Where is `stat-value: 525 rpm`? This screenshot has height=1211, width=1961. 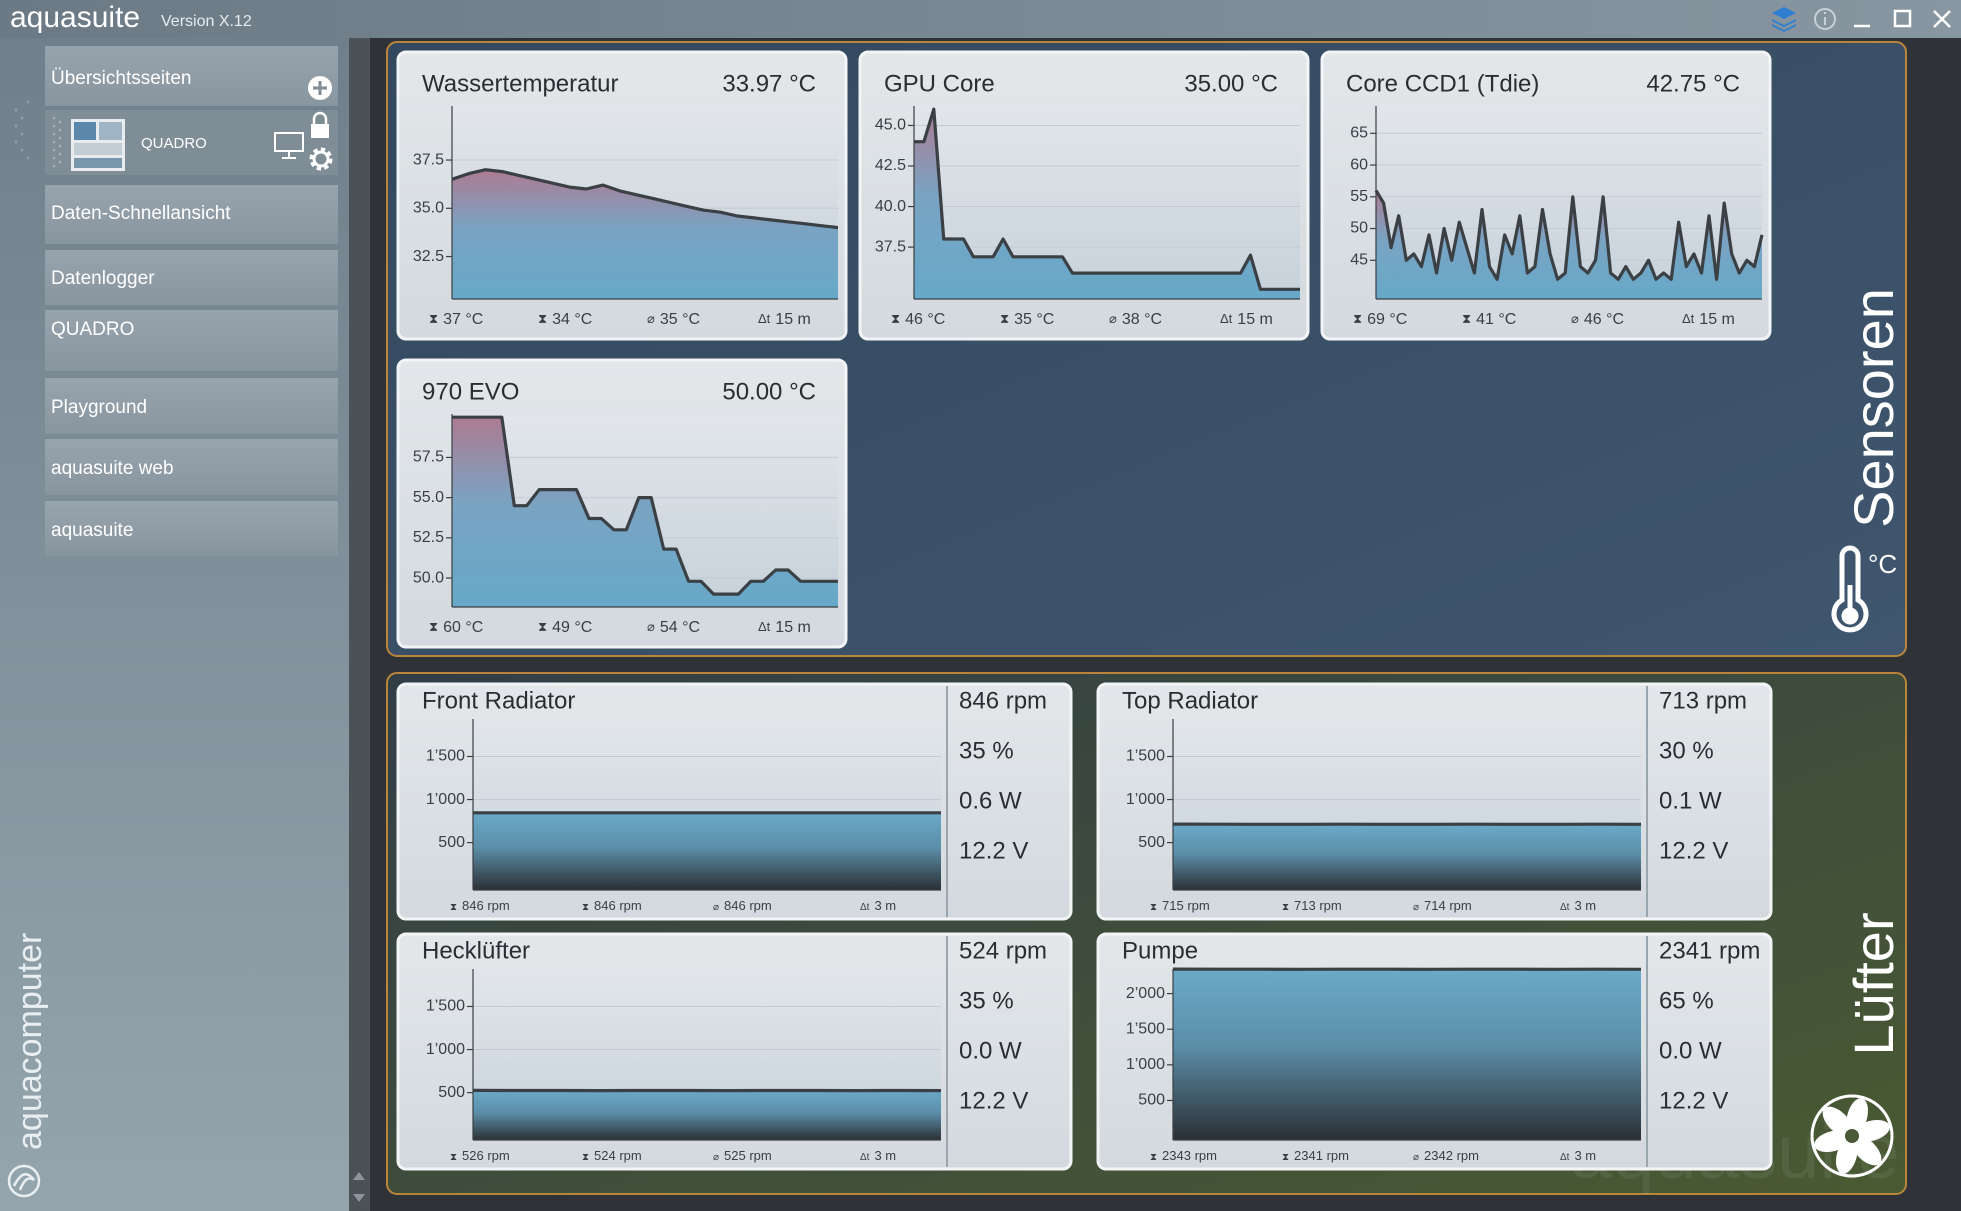
stat-value: 525 rpm is located at coordinates (748, 1155).